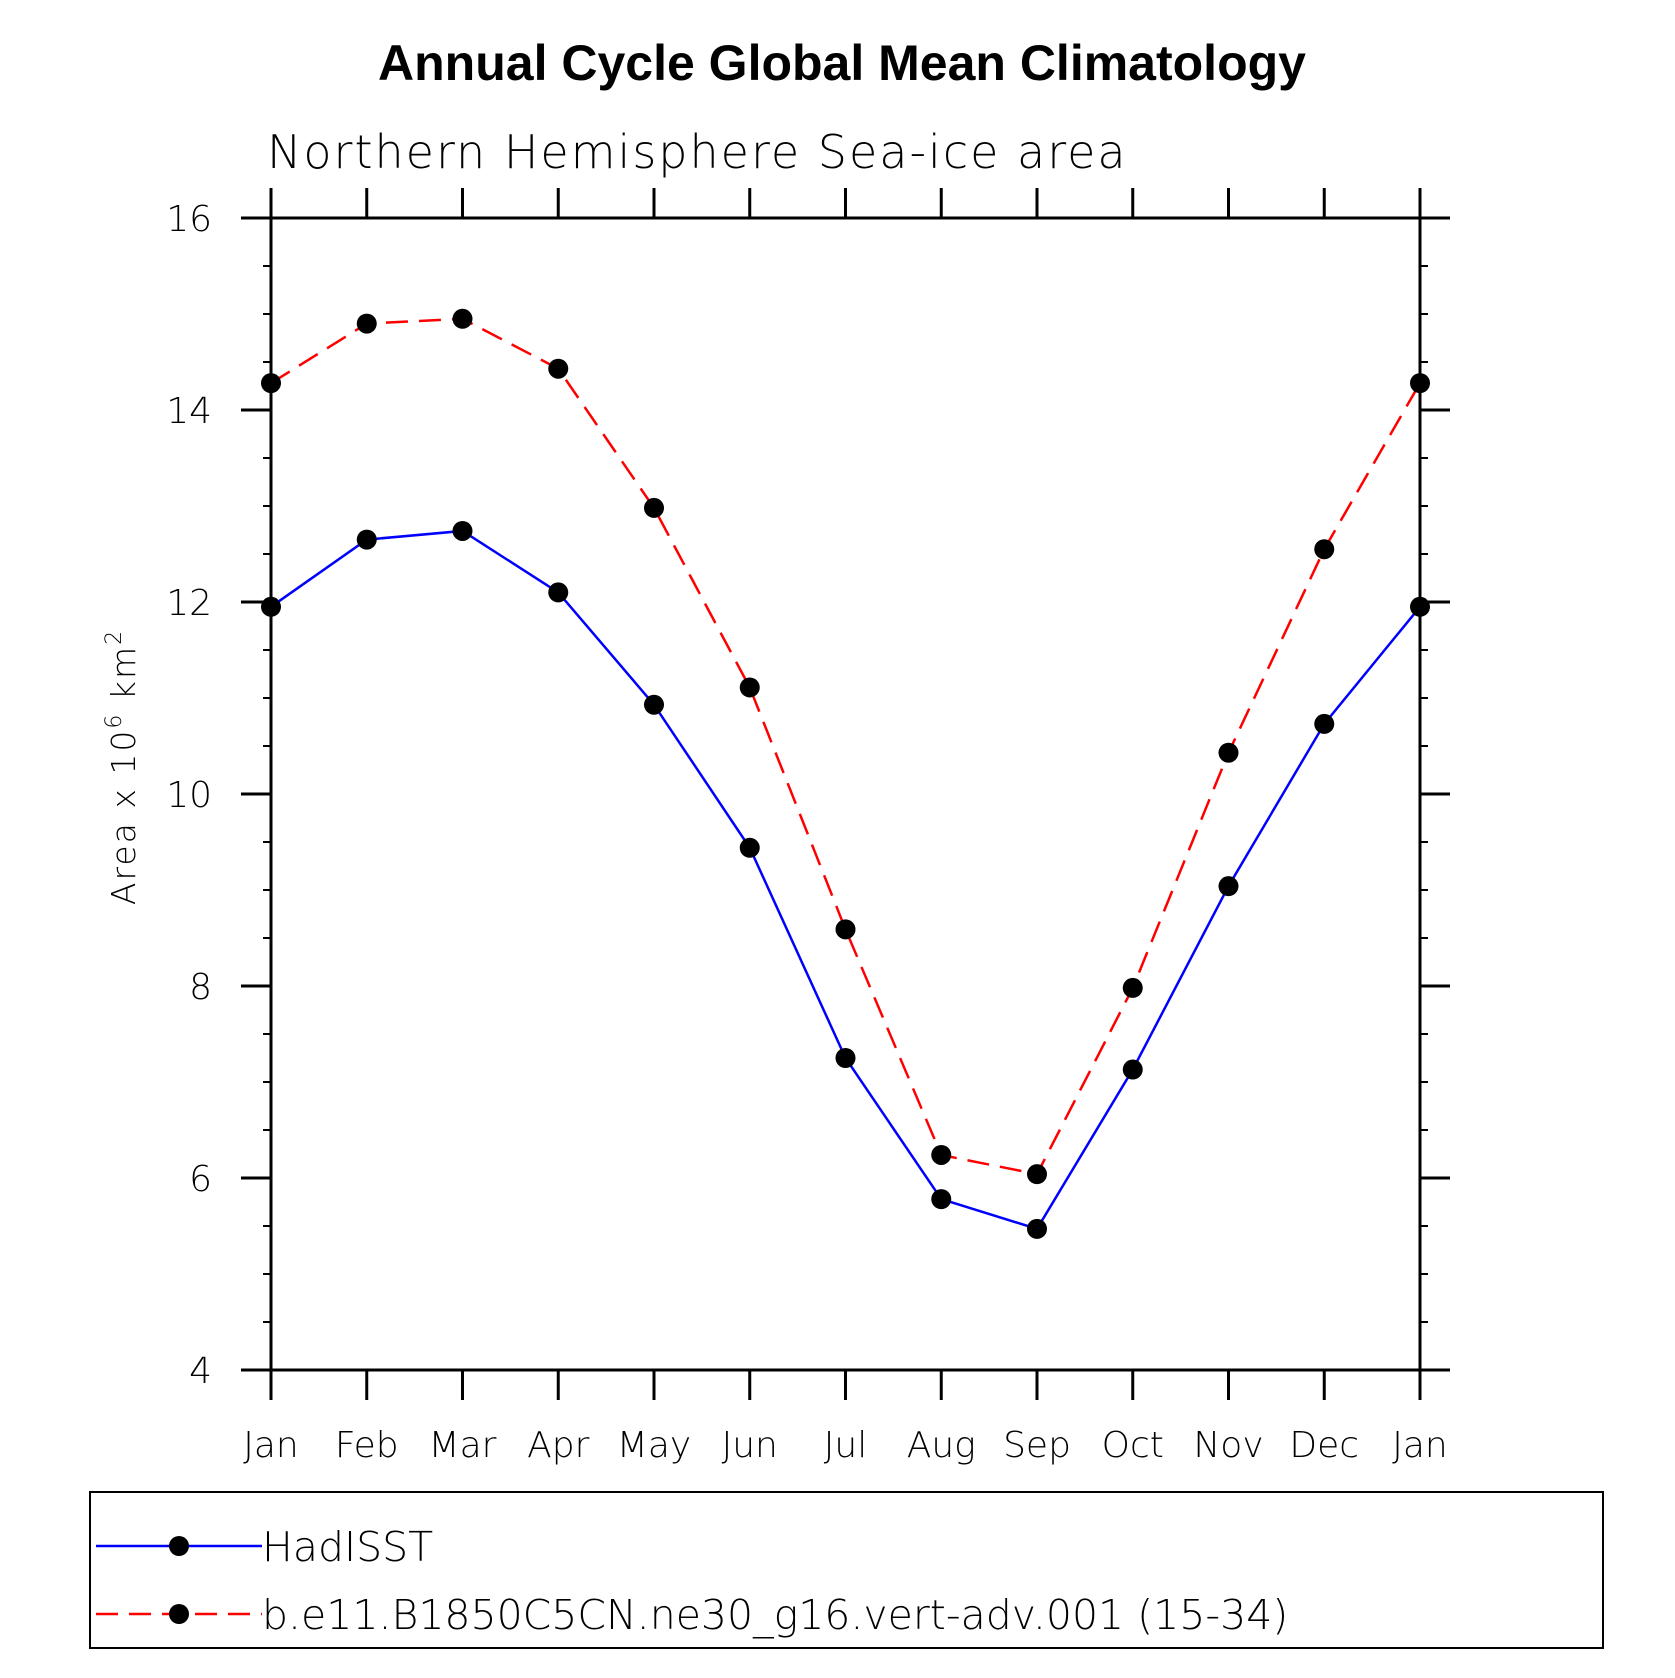  Describe the element at coordinates (941, 1445) in the screenshot. I see `x-tick-label: Aug` at that location.